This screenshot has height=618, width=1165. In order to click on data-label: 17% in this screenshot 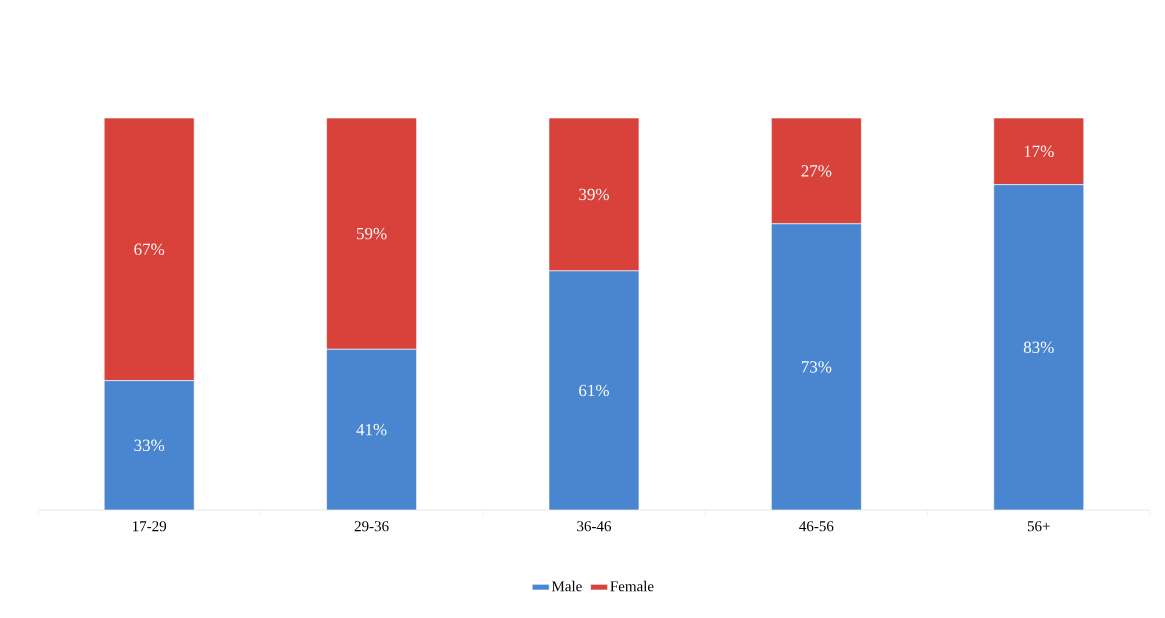, I will do `click(1039, 151)`.